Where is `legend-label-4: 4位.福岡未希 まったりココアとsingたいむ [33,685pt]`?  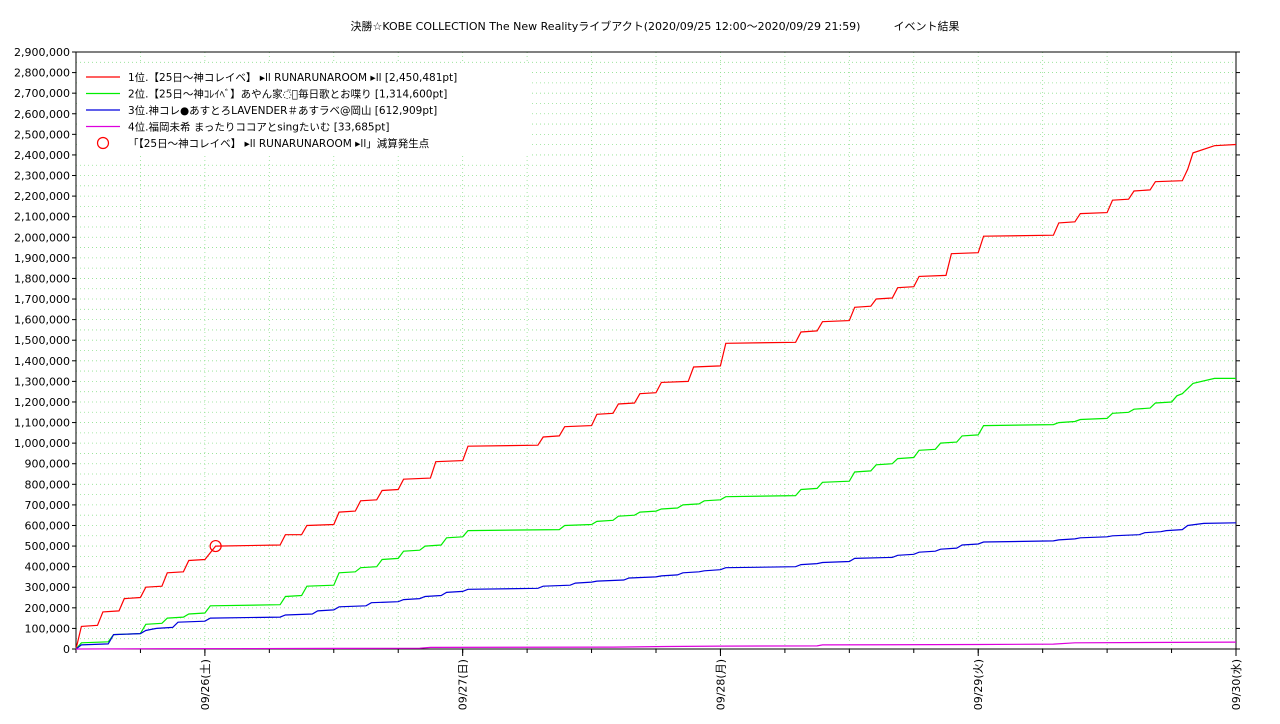
legend-label-4: 4位.福岡未希 まったりココアとsingたいむ [33,685pt] is located at coordinates (259, 127).